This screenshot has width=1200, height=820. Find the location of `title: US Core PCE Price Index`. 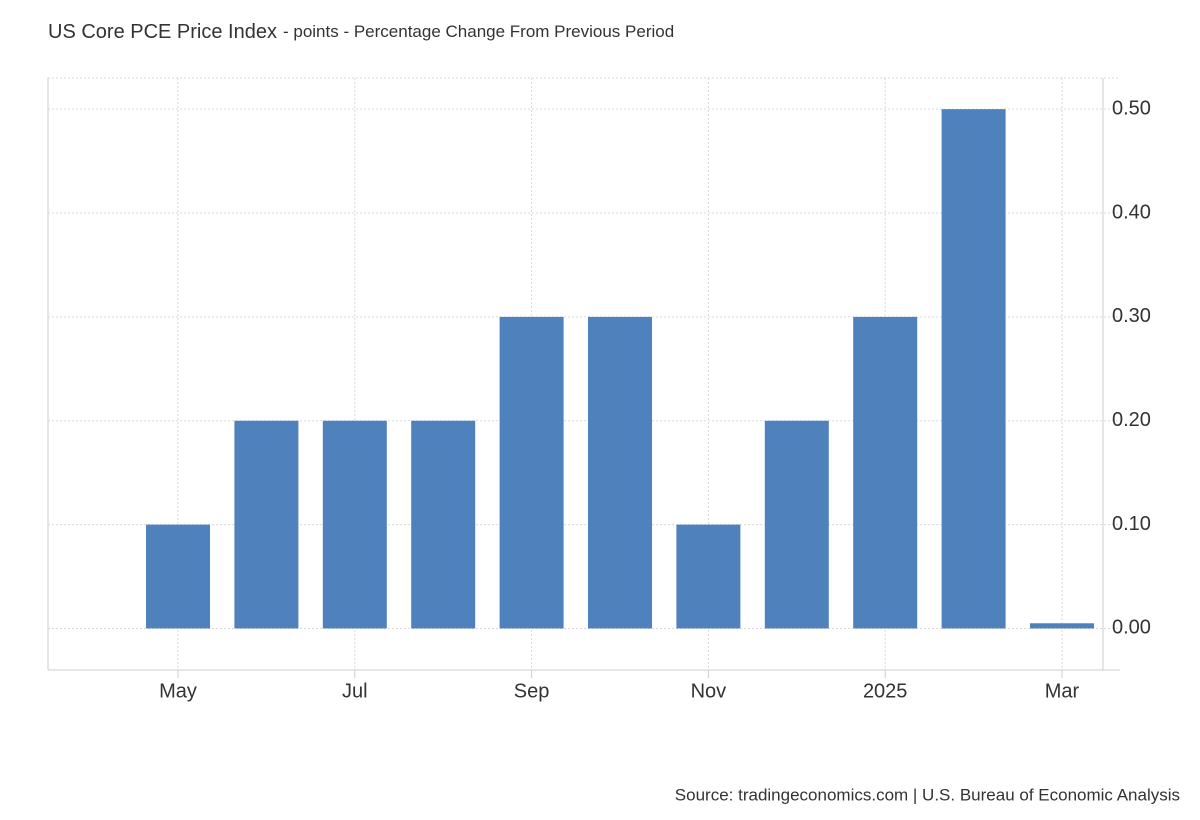

title: US Core PCE Price Index is located at coordinates (162, 32).